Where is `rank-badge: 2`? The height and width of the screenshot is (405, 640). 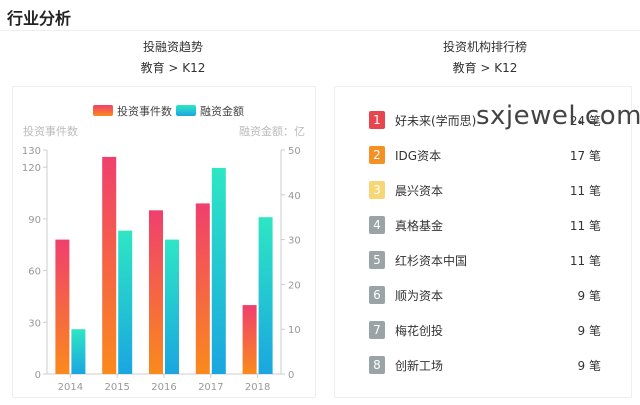
rank-badge: 2 is located at coordinates (377, 155).